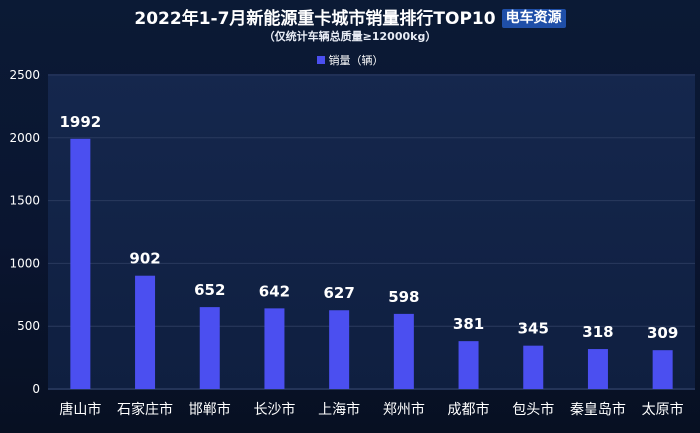 The width and height of the screenshot is (700, 433). What do you see at coordinates (320, 60) in the screenshot?
I see `legend-swatch` at bounding box center [320, 60].